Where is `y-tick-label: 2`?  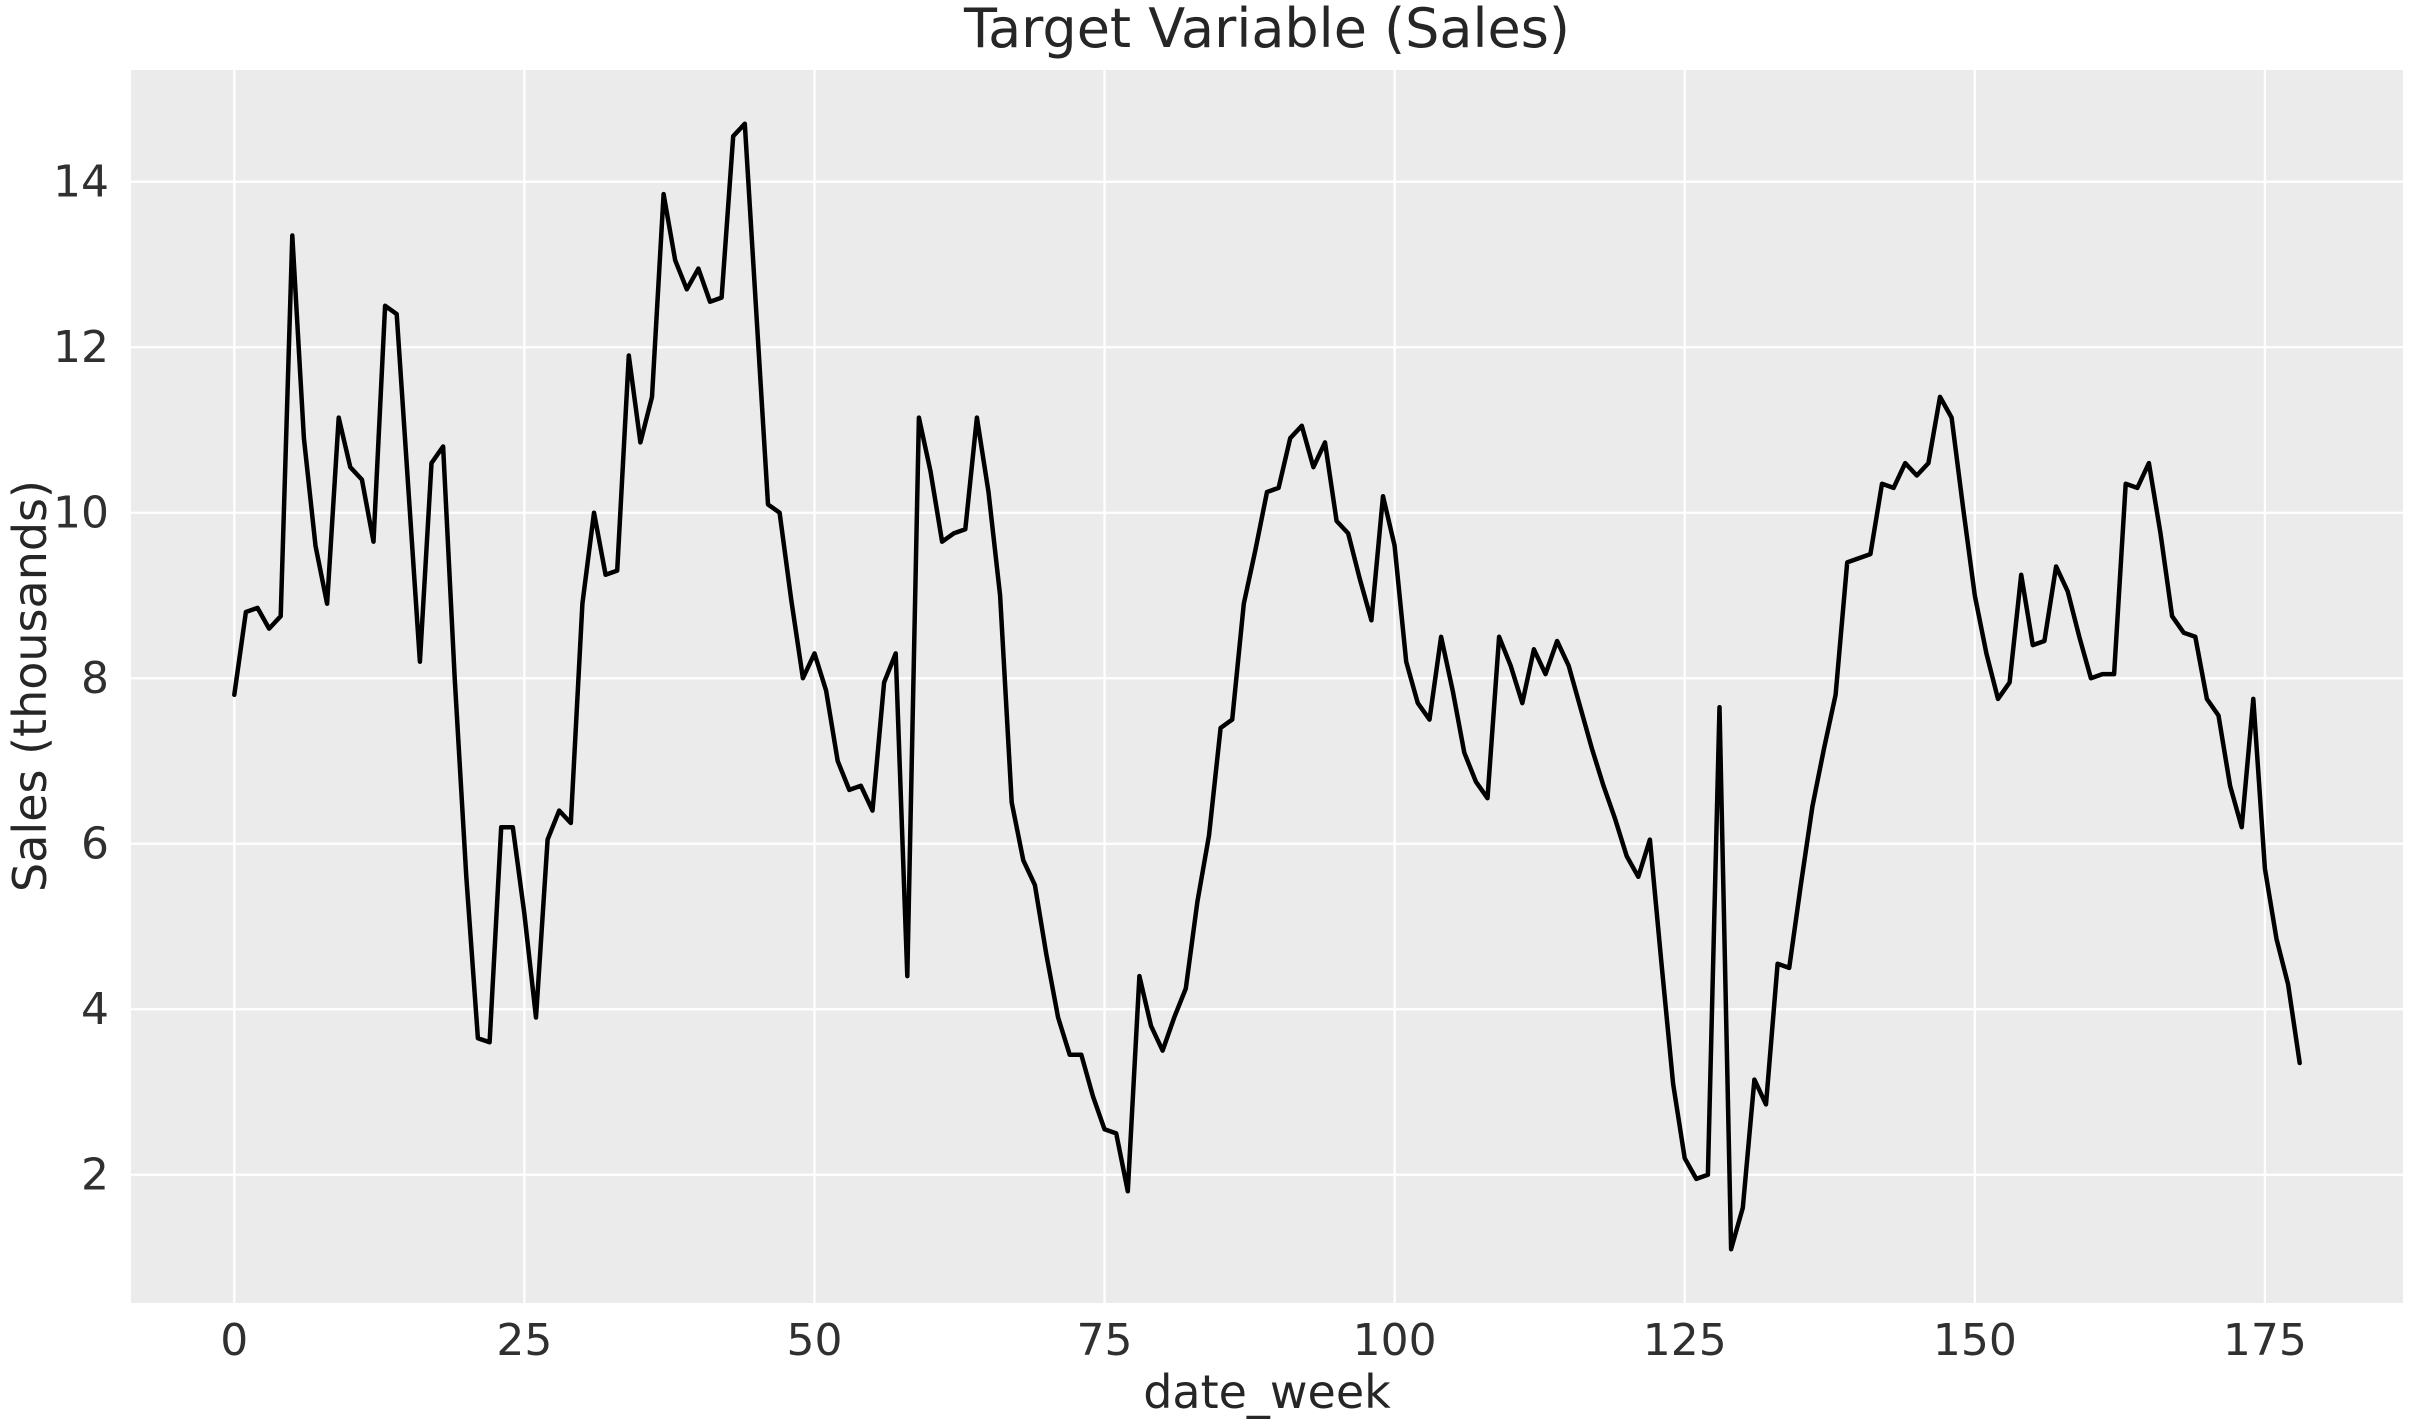
y-tick-label: 2 is located at coordinates (95, 1175).